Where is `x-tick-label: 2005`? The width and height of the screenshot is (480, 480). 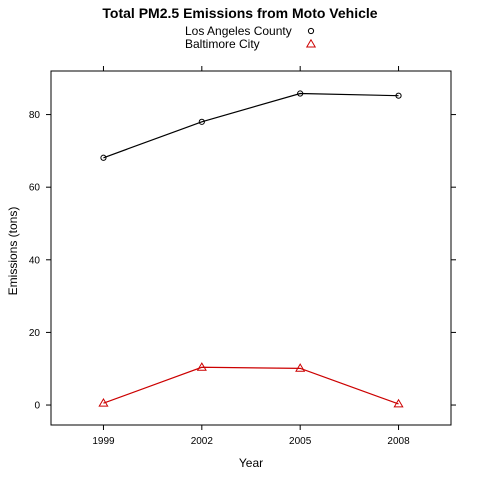 x-tick-label: 2005 is located at coordinates (300, 441).